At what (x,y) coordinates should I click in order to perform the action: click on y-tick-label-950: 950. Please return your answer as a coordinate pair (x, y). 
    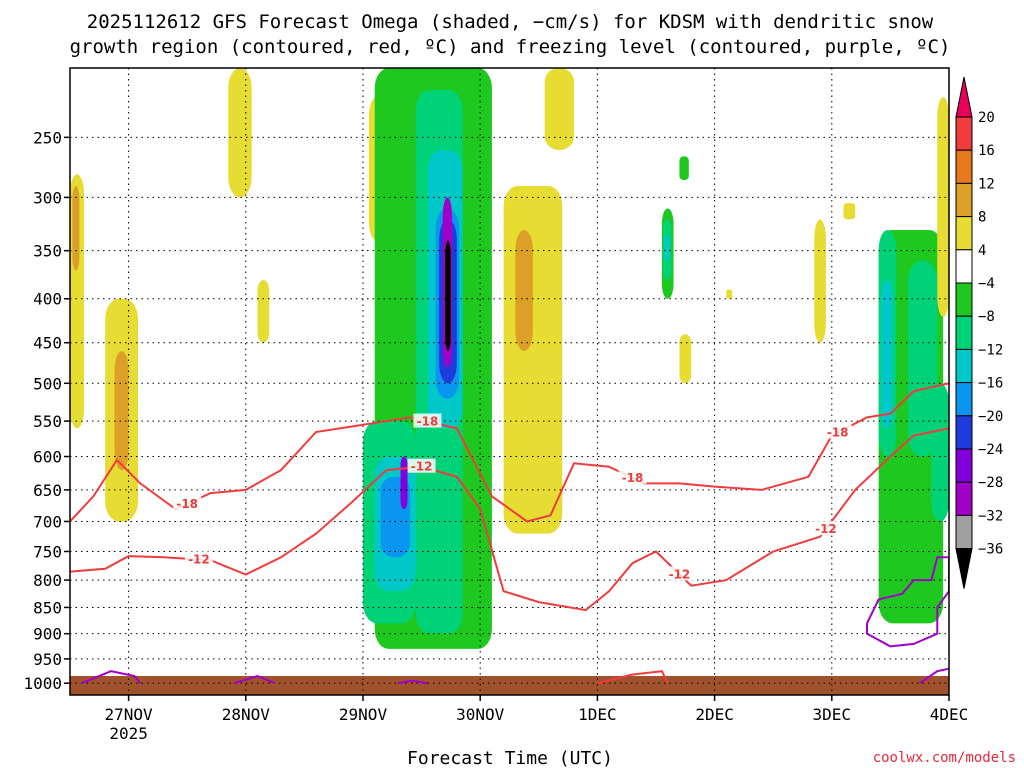
    Looking at the image, I should click on (47, 659).